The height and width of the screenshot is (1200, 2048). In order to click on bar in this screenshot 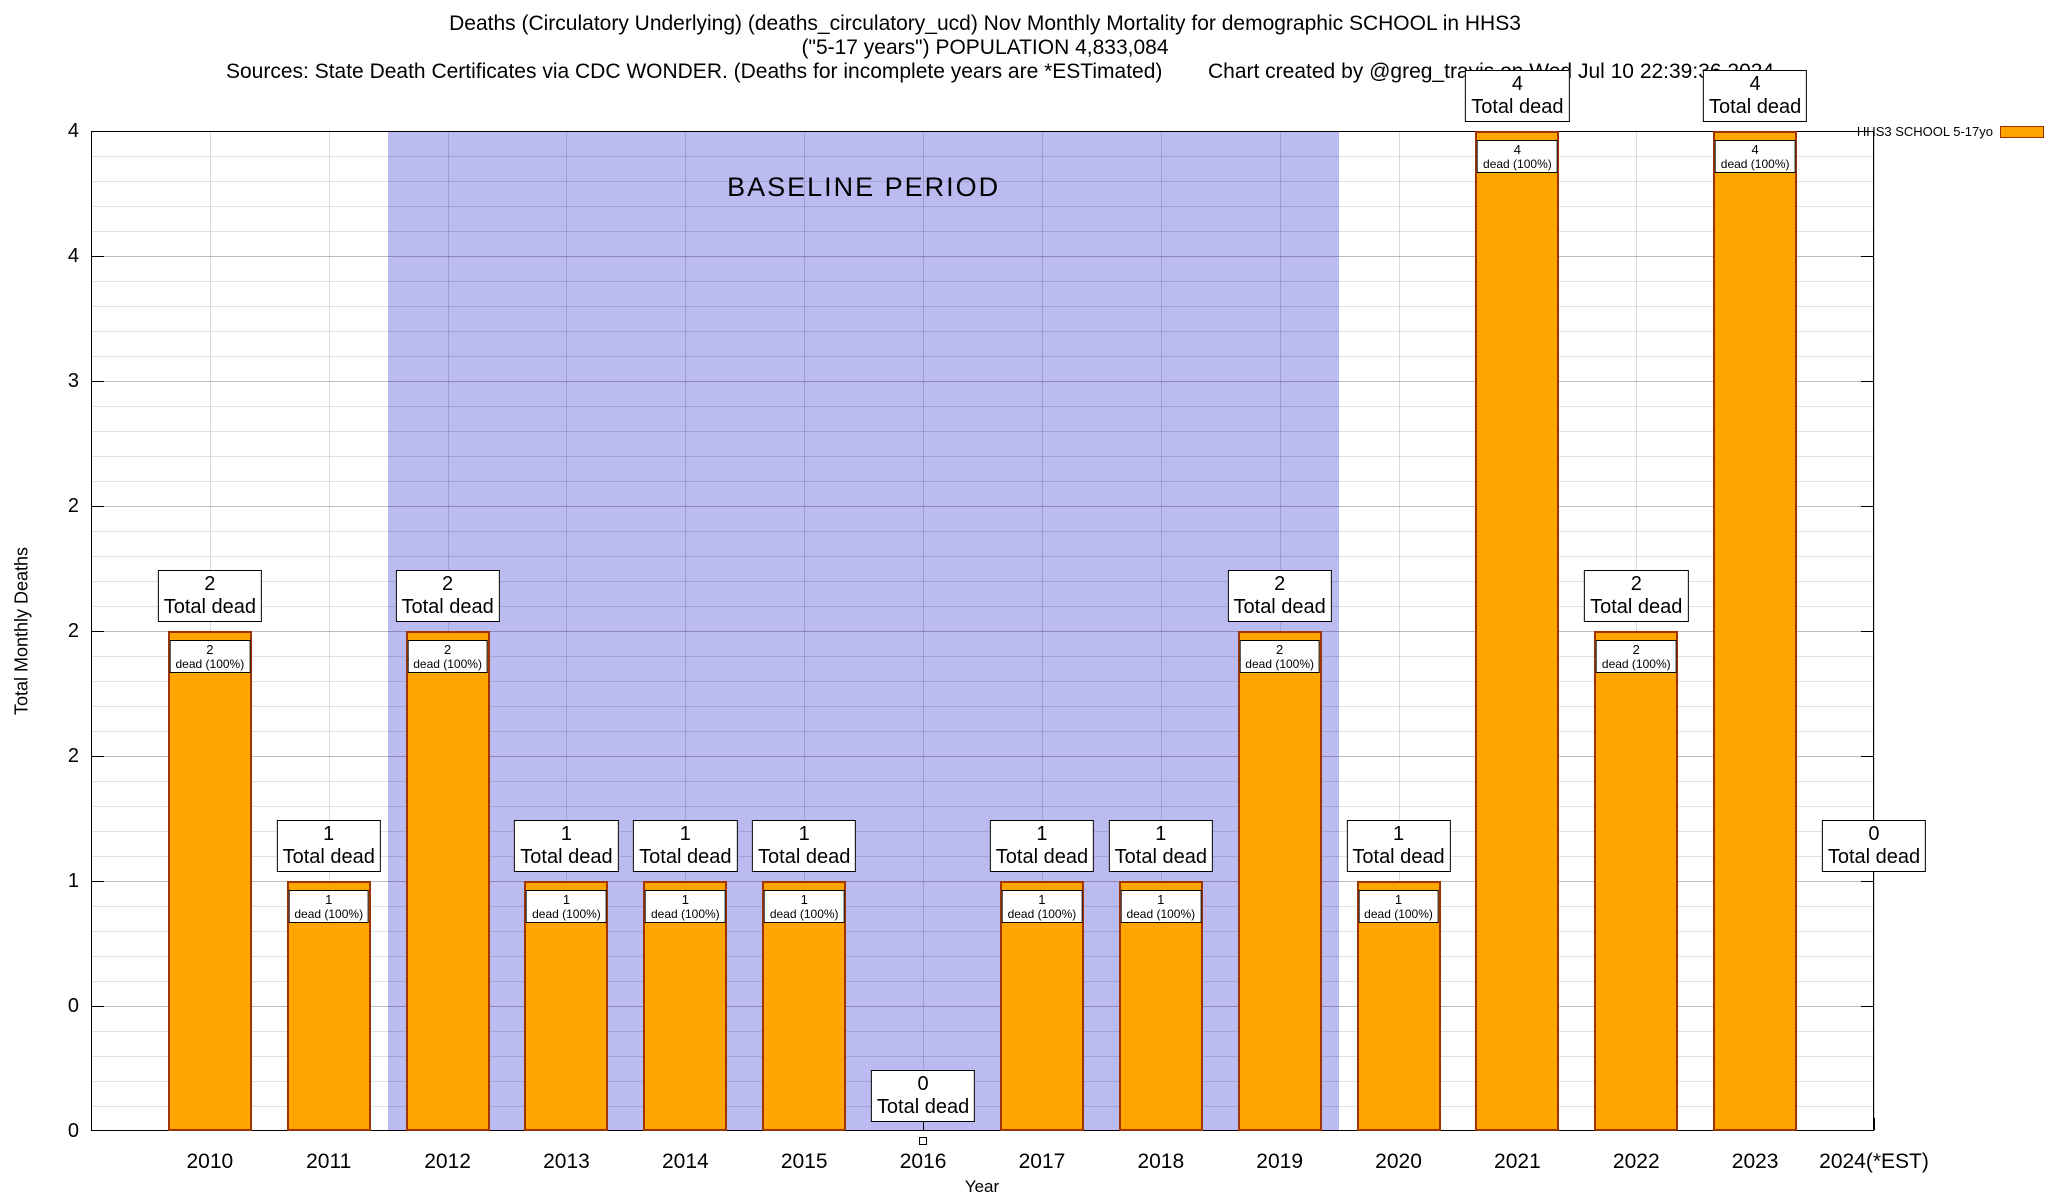, I will do `click(447, 881)`.